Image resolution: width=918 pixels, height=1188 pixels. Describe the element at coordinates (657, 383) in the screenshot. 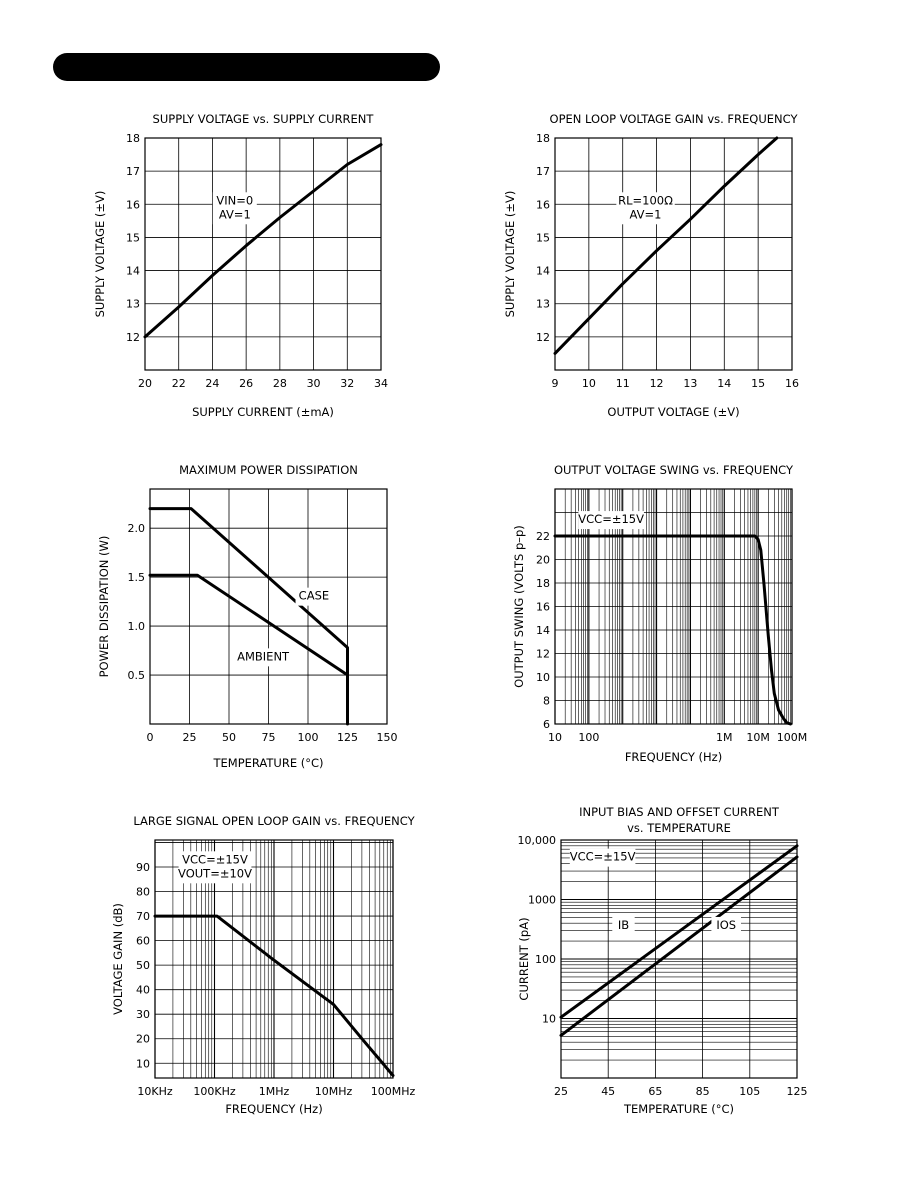

I see `x-tick-label: 12` at that location.